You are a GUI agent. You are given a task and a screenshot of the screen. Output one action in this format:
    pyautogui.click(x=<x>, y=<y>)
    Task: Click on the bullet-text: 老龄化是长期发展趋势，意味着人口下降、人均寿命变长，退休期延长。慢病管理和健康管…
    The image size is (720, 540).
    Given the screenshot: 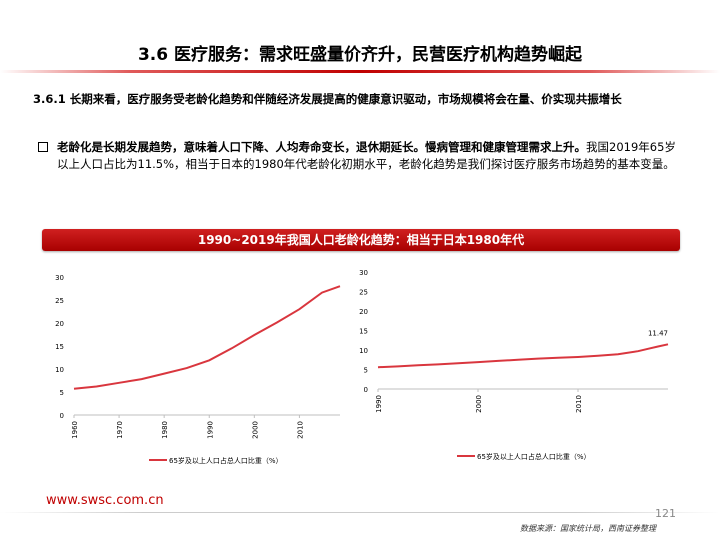 What is the action you would take?
    pyautogui.click(x=367, y=156)
    